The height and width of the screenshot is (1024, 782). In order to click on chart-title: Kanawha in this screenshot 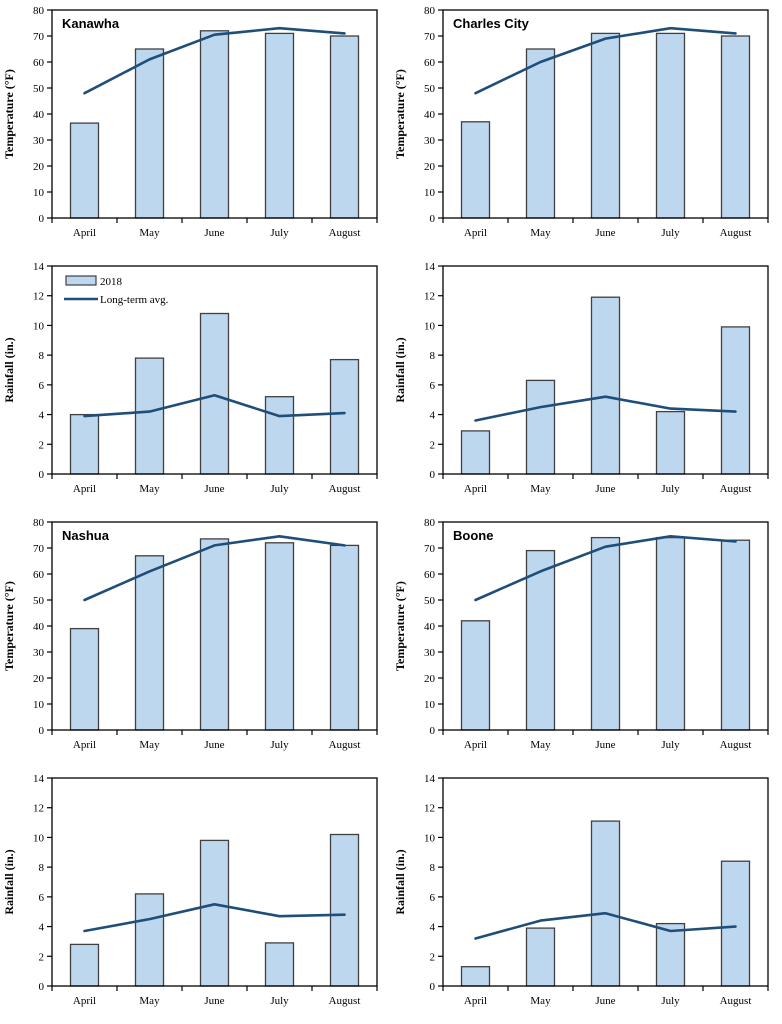, I will do `click(91, 23)`.